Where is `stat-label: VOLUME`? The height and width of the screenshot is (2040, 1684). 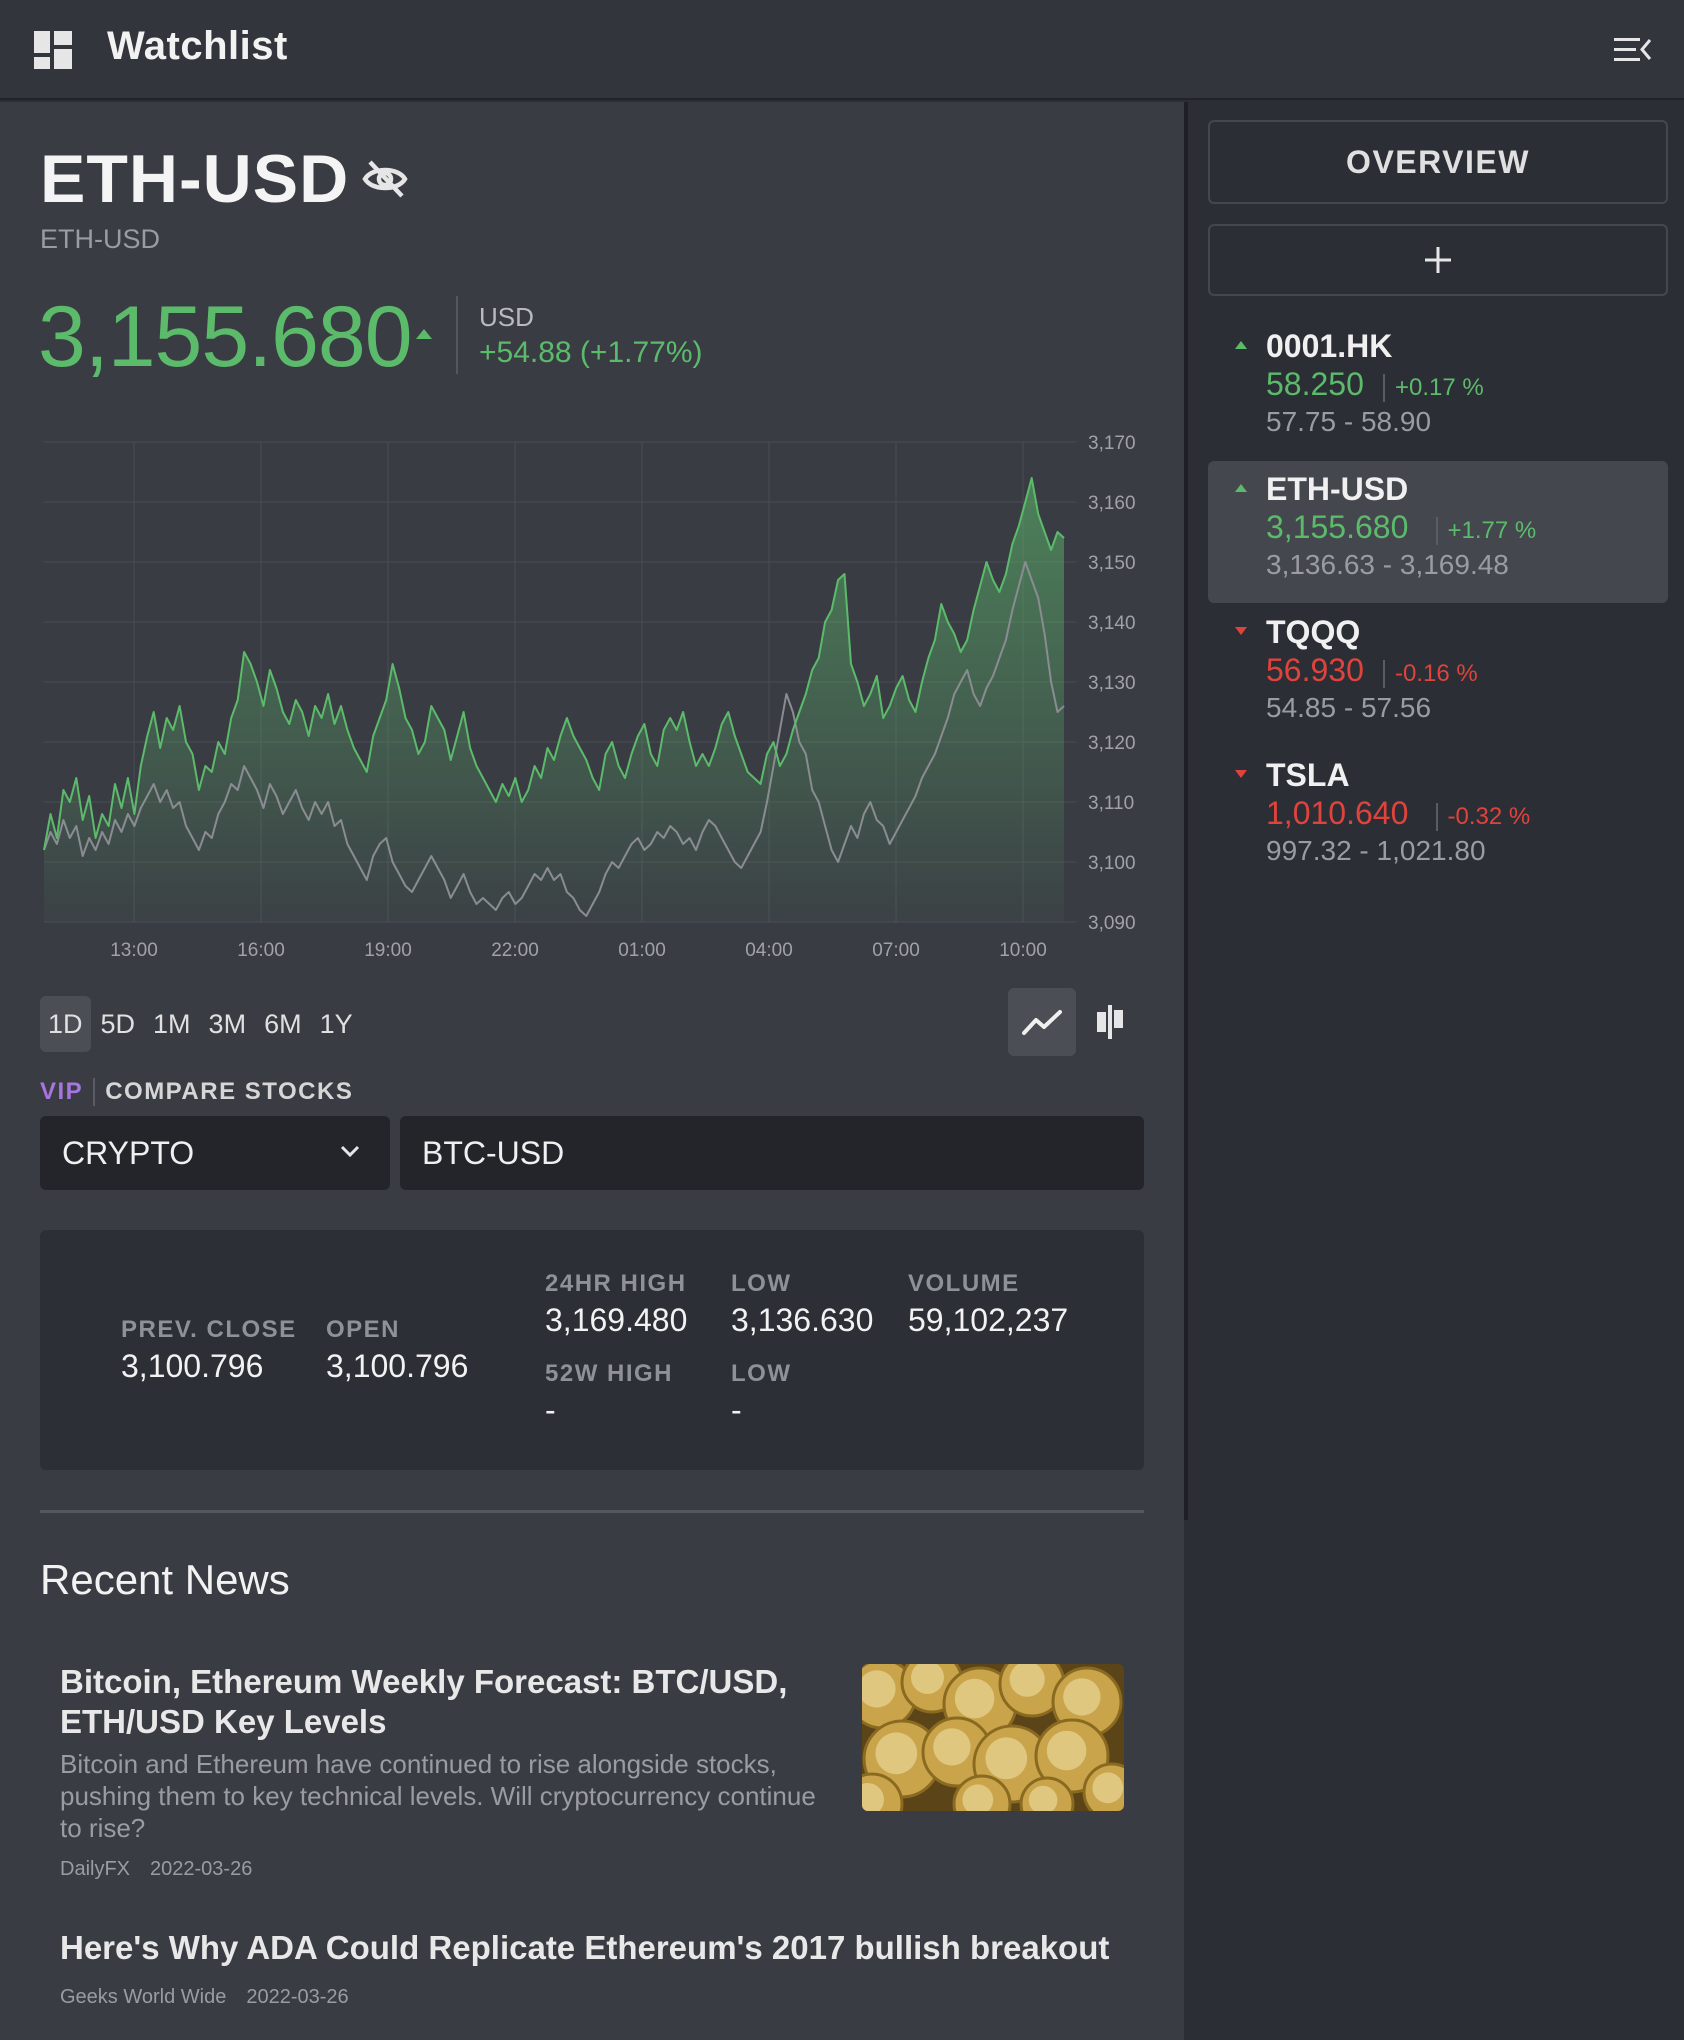 stat-label: VOLUME is located at coordinates (964, 1283).